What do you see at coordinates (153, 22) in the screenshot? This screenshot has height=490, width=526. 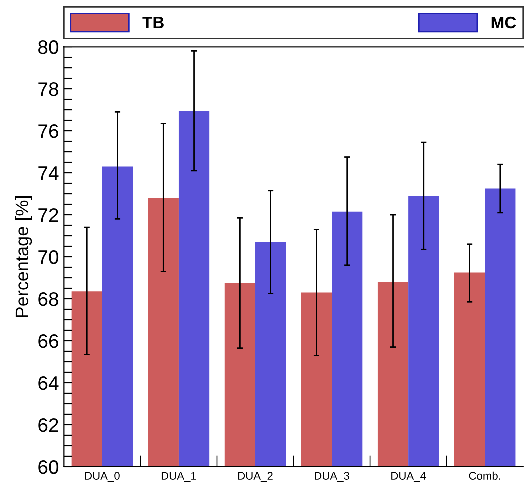 I see `legend-label: TB` at bounding box center [153, 22].